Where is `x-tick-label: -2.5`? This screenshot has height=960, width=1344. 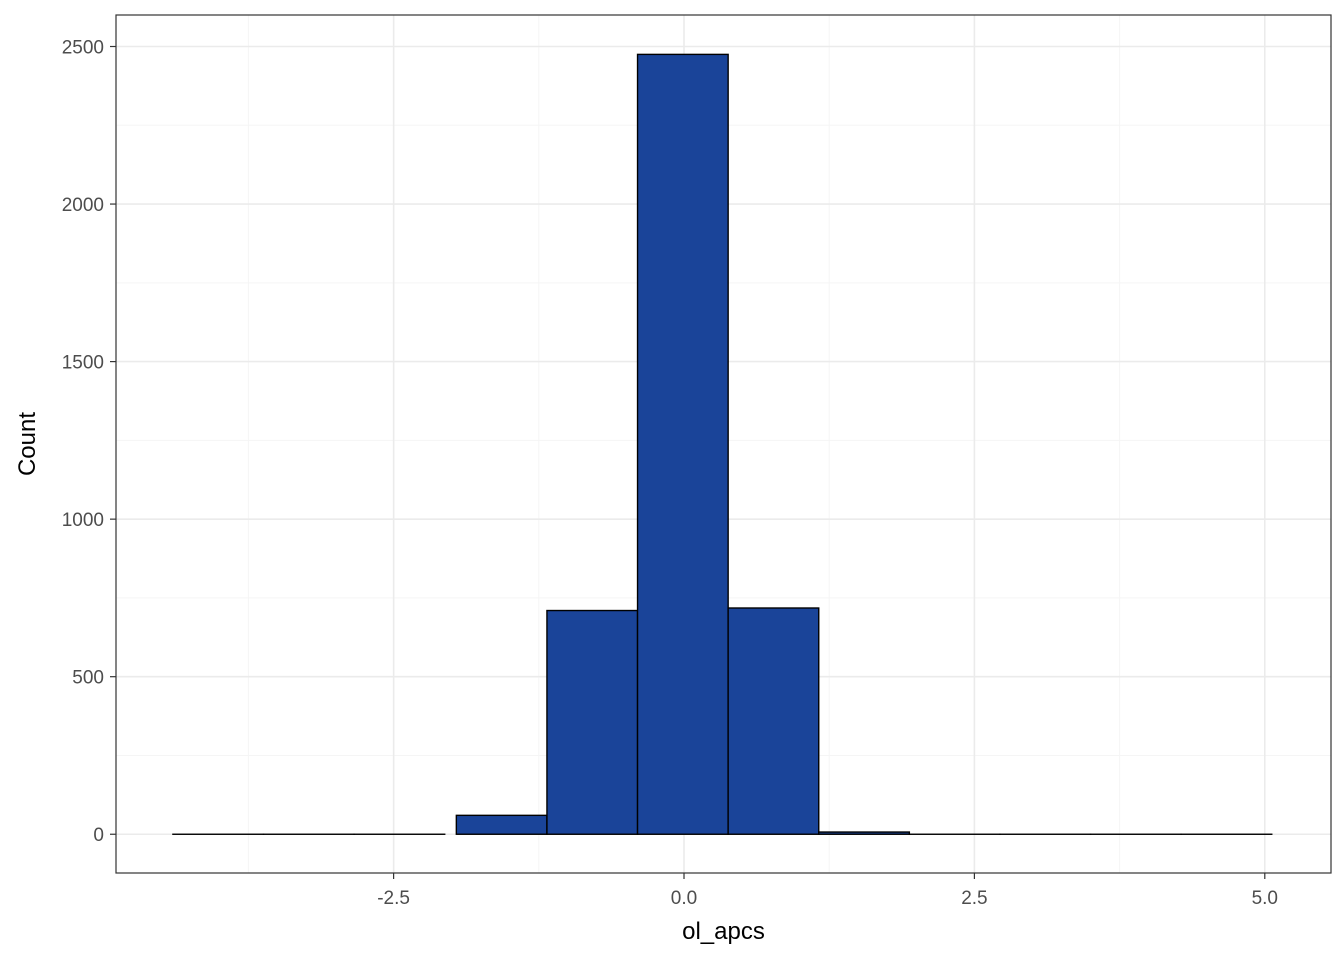
x-tick-label: -2.5 is located at coordinates (393, 898).